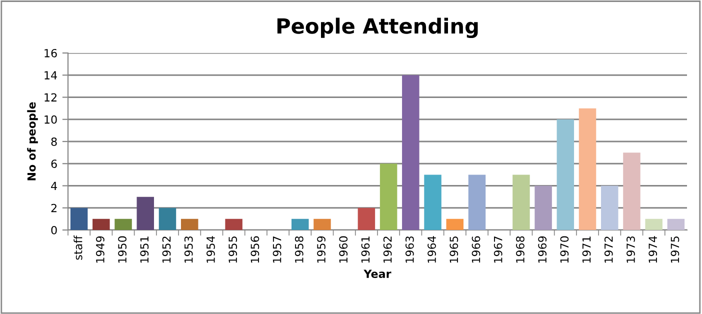 The height and width of the screenshot is (314, 702). I want to click on x-tick-label: 1970, so click(564, 249).